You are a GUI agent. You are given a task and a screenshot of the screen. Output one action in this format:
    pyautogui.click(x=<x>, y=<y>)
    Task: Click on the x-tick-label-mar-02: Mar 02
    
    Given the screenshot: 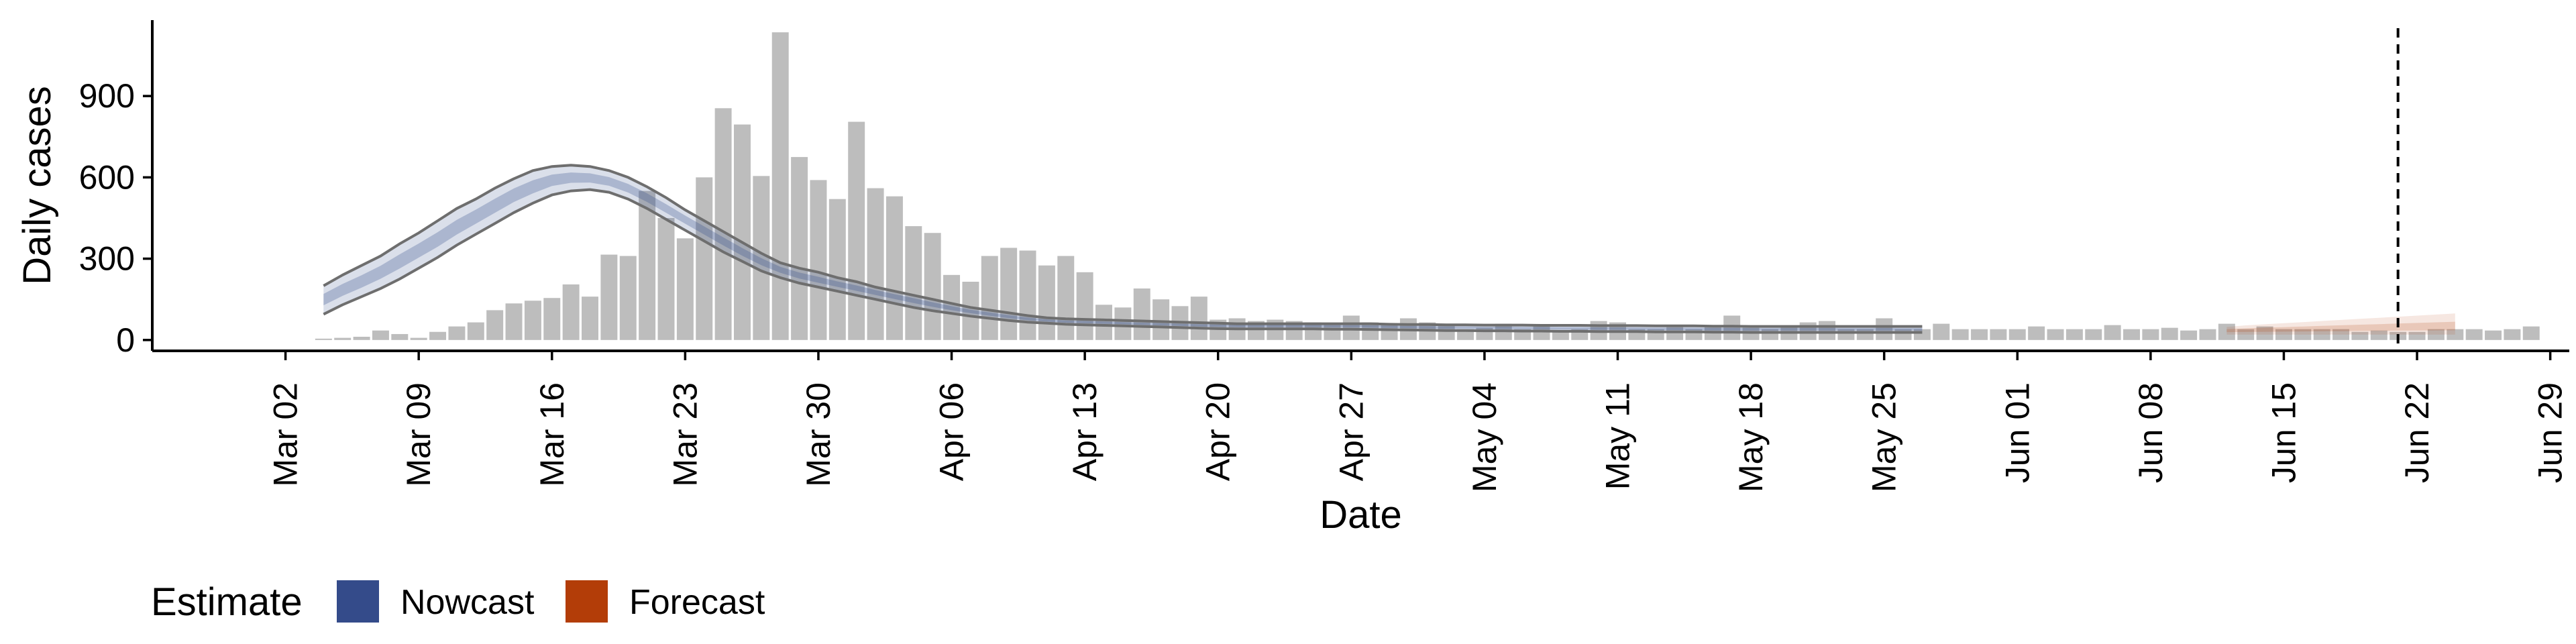 What is the action you would take?
    pyautogui.click(x=286, y=434)
    